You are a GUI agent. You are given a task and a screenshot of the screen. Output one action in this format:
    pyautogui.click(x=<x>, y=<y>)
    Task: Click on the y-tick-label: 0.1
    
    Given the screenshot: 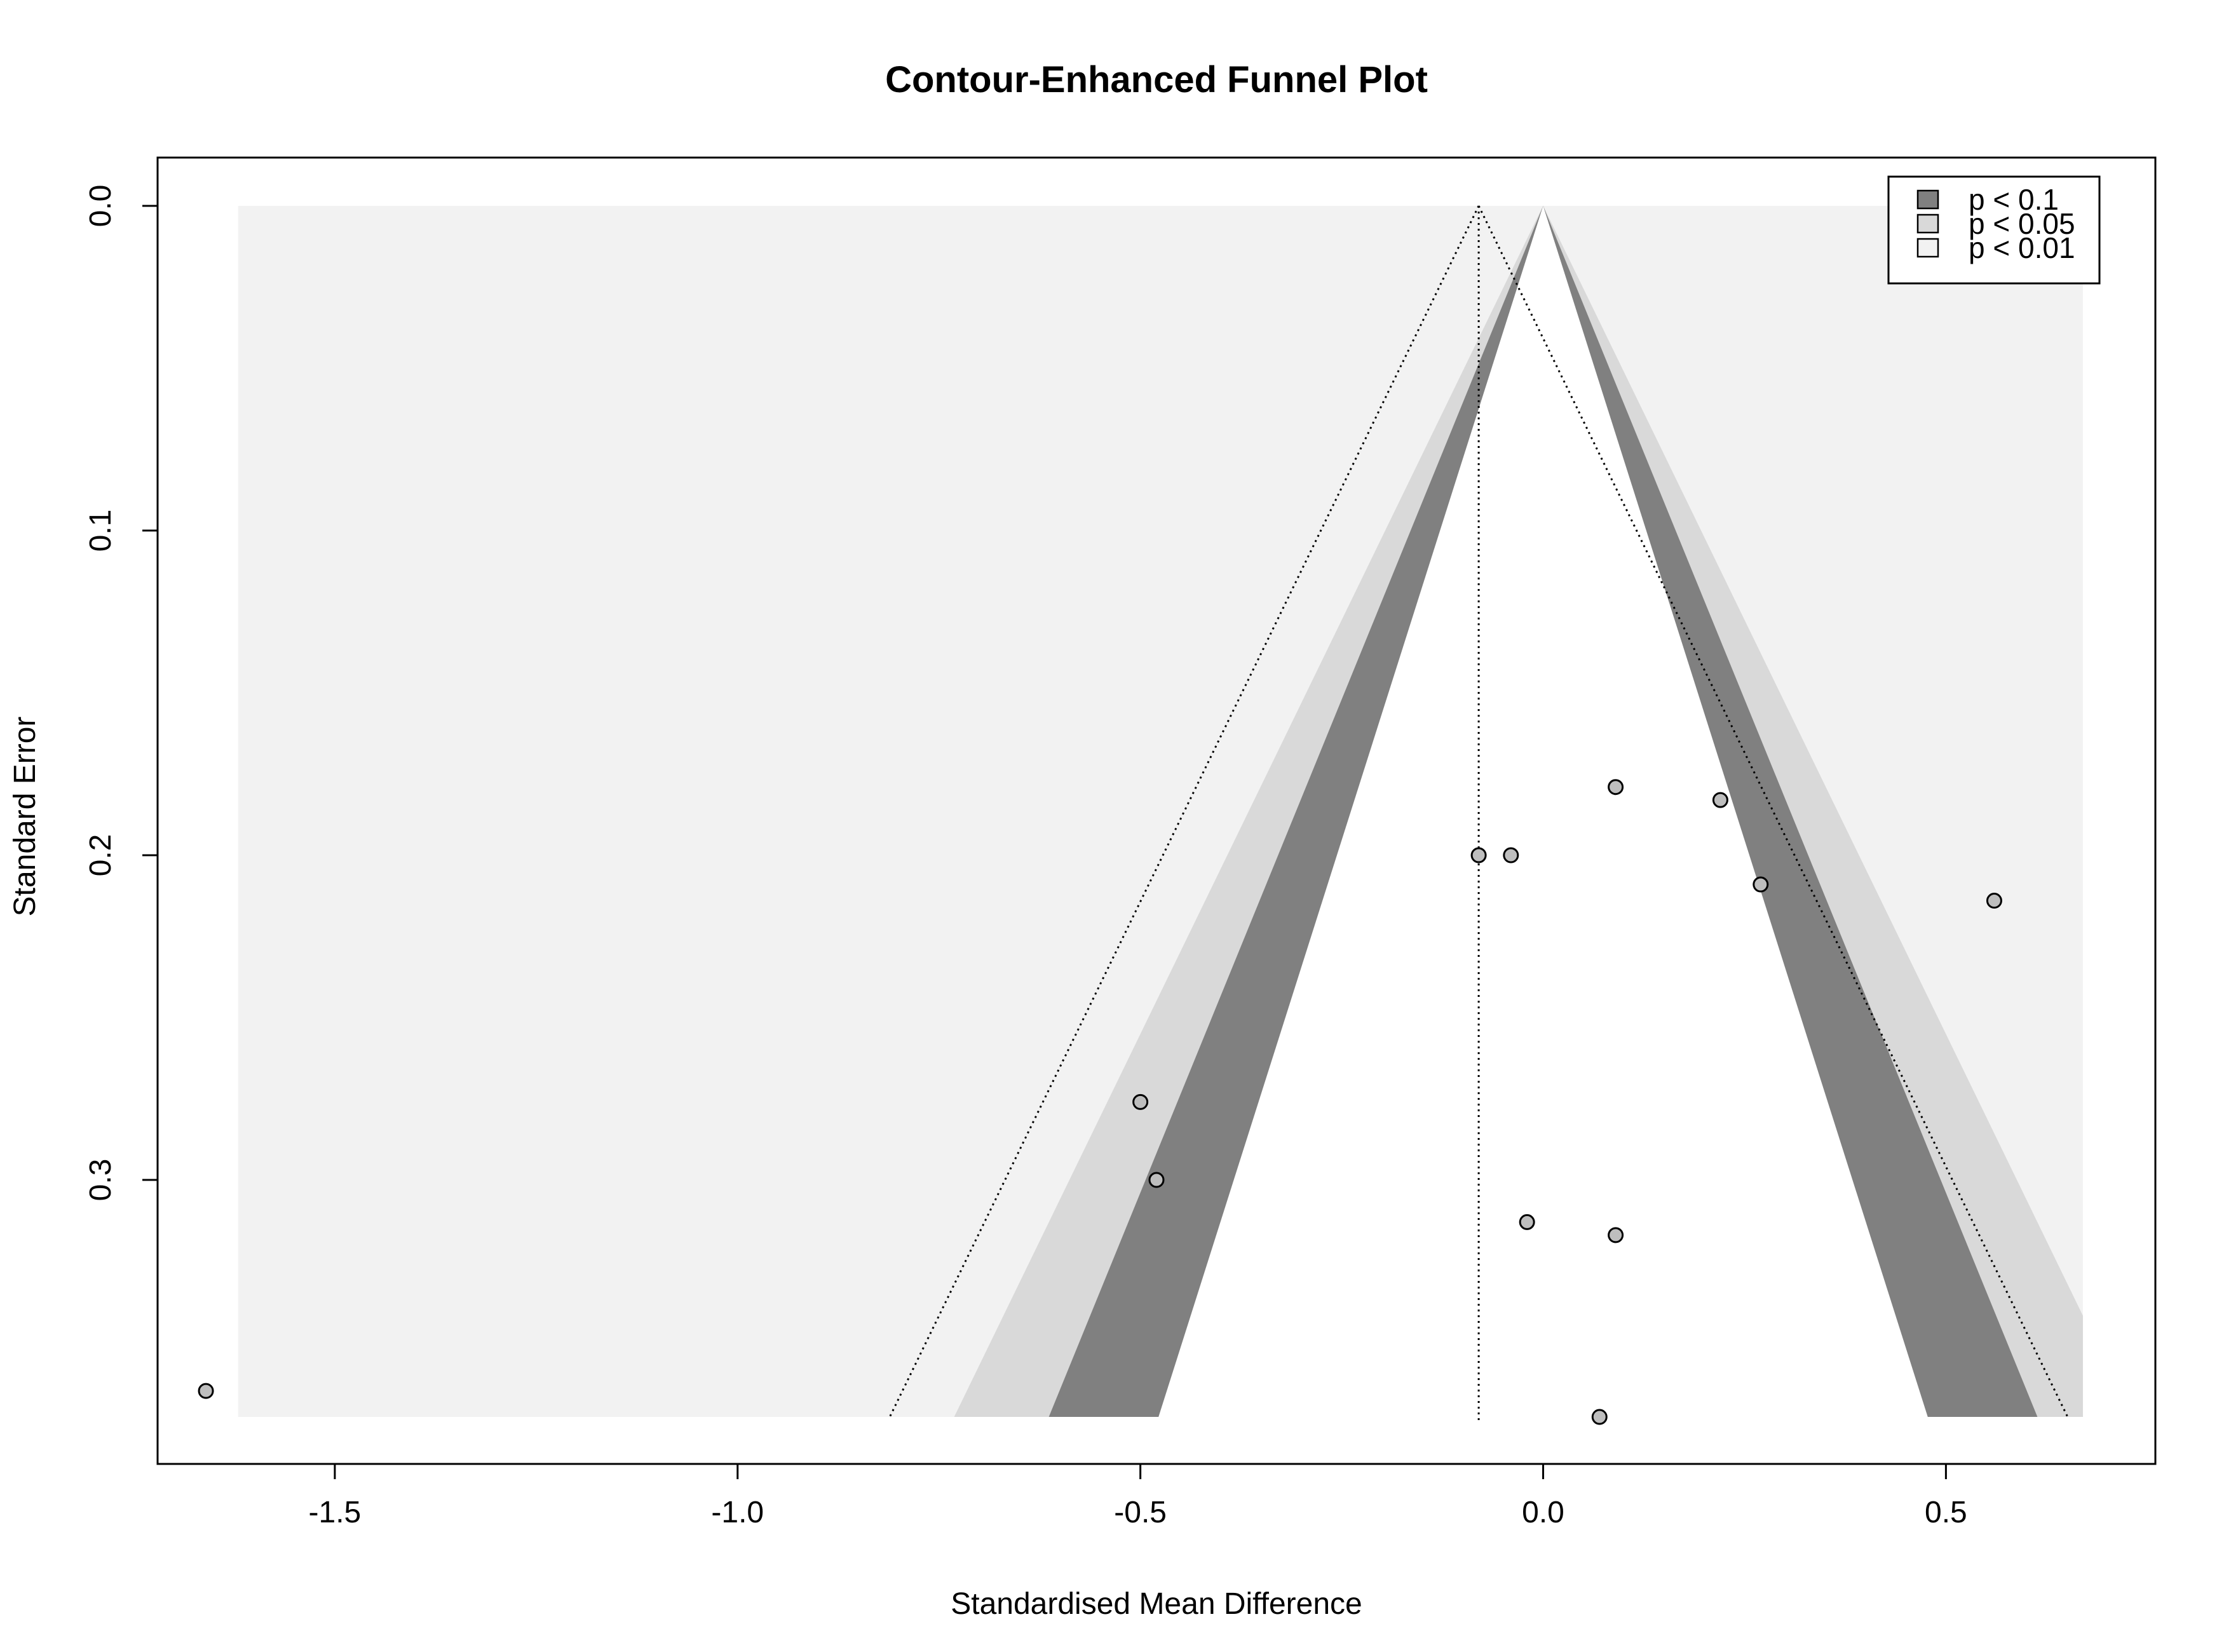 What is the action you would take?
    pyautogui.click(x=101, y=531)
    